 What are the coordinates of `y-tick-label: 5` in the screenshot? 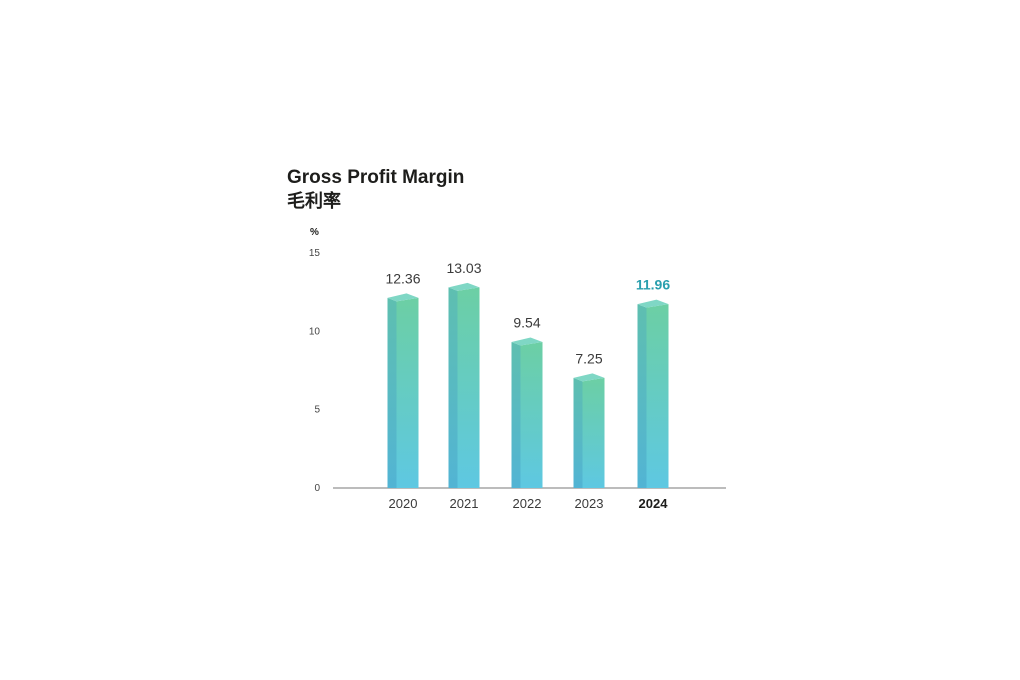 It's located at (317, 410).